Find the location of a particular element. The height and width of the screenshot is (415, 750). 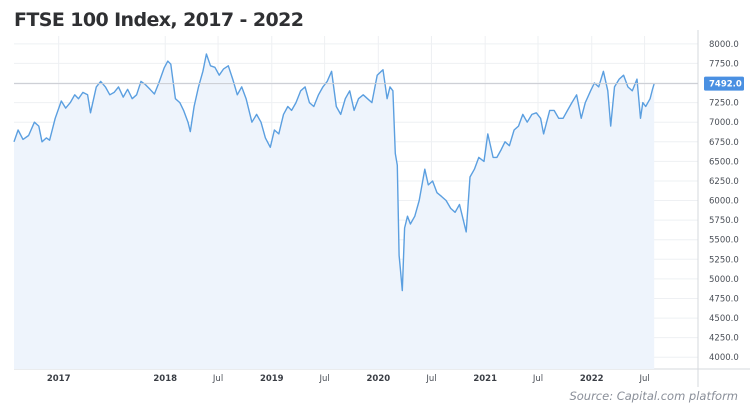

last-value-badge: 7492.0 is located at coordinates (724, 83).